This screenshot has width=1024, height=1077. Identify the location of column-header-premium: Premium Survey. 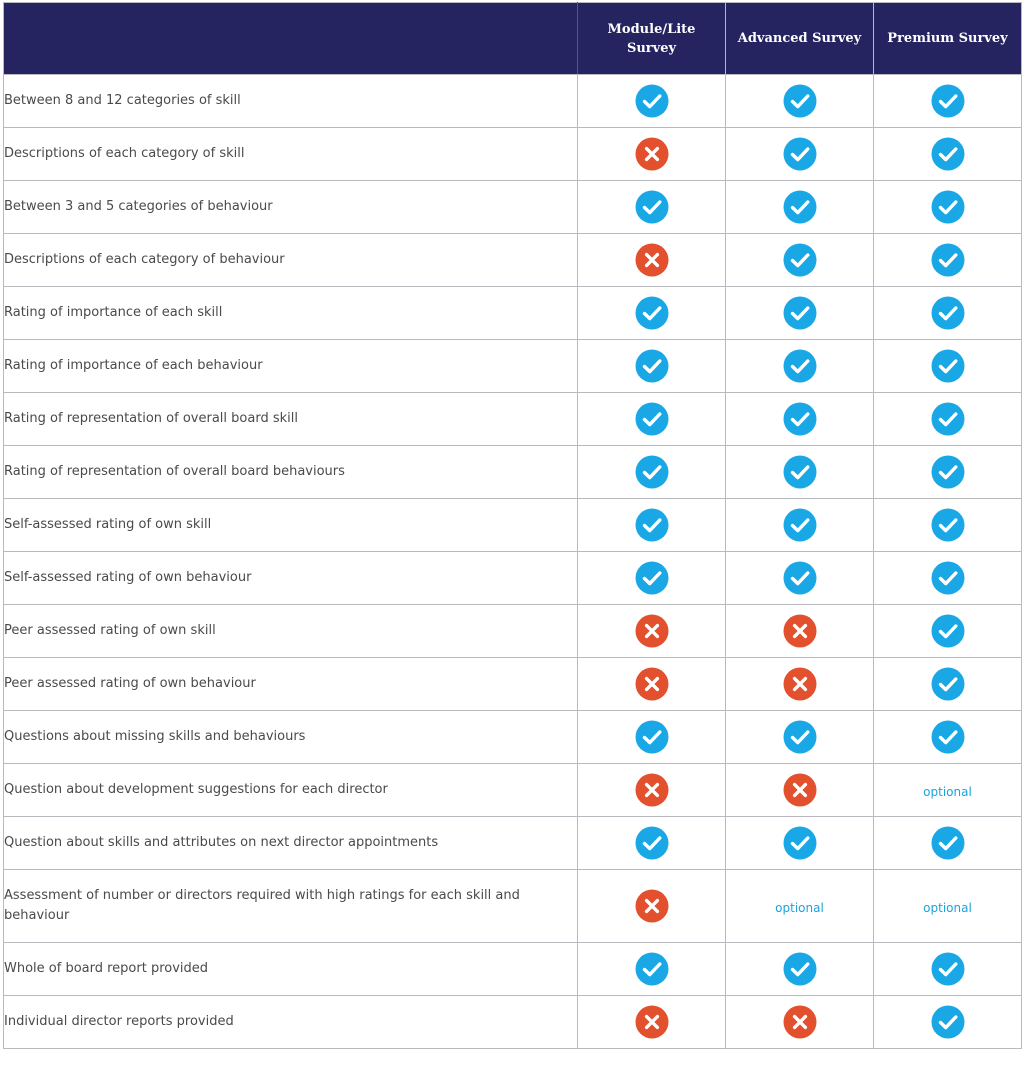
(947, 38).